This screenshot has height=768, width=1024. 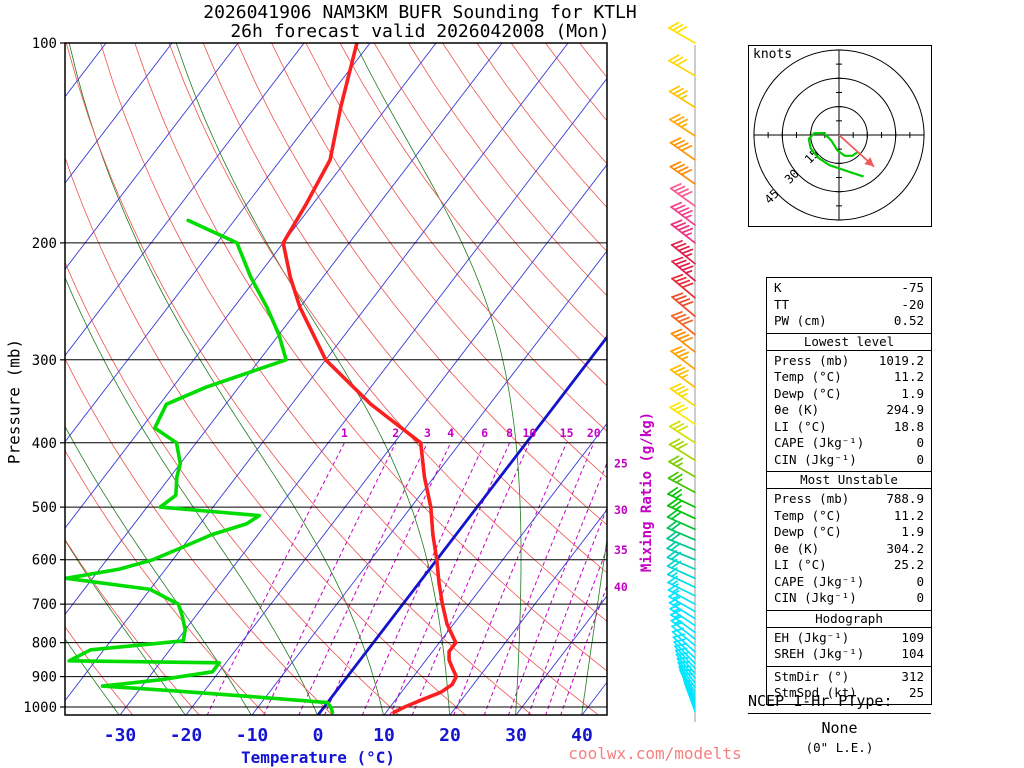 I want to click on stats-label: Dewp (°C), so click(x=808, y=393).